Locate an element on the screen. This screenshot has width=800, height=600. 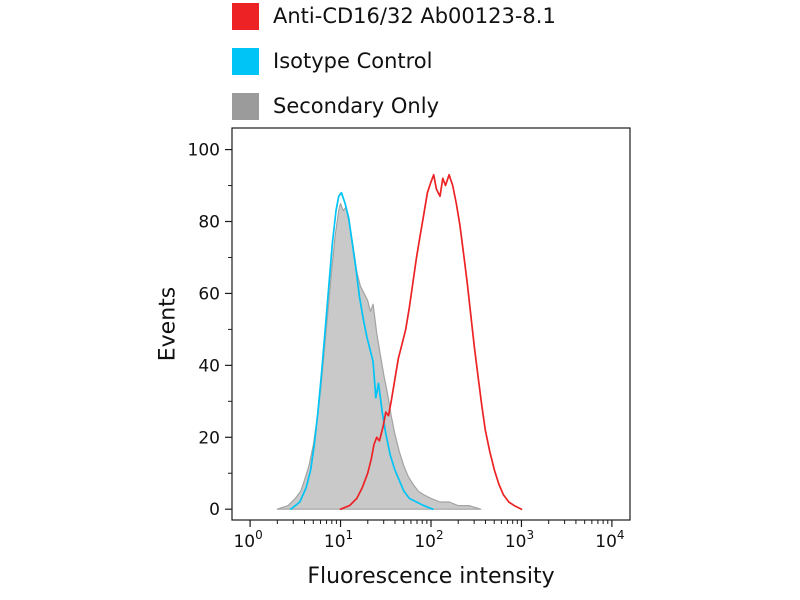
svg-text: 0 is located at coordinates (214, 510).